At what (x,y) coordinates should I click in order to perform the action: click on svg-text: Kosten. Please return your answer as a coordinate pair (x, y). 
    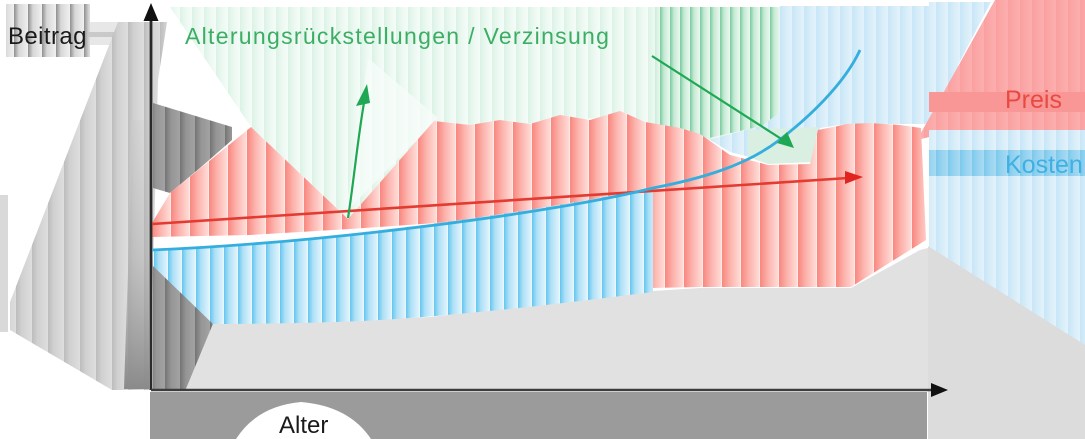
    Looking at the image, I should click on (1044, 165).